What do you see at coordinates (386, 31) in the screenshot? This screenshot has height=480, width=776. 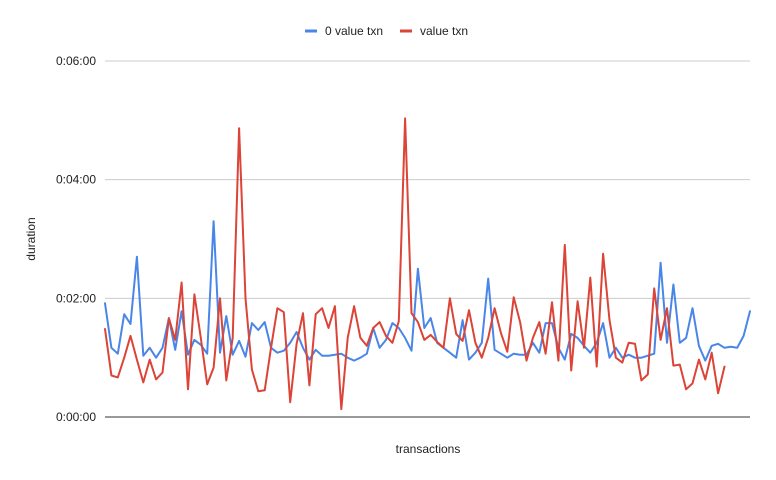 I see `legend: 0 value txn value txn` at bounding box center [386, 31].